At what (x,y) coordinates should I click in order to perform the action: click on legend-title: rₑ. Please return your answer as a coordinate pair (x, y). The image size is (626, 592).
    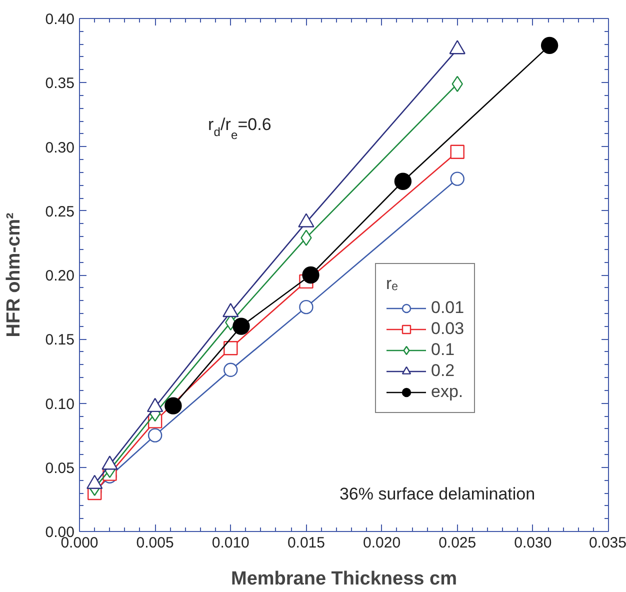
    Looking at the image, I should click on (392, 284).